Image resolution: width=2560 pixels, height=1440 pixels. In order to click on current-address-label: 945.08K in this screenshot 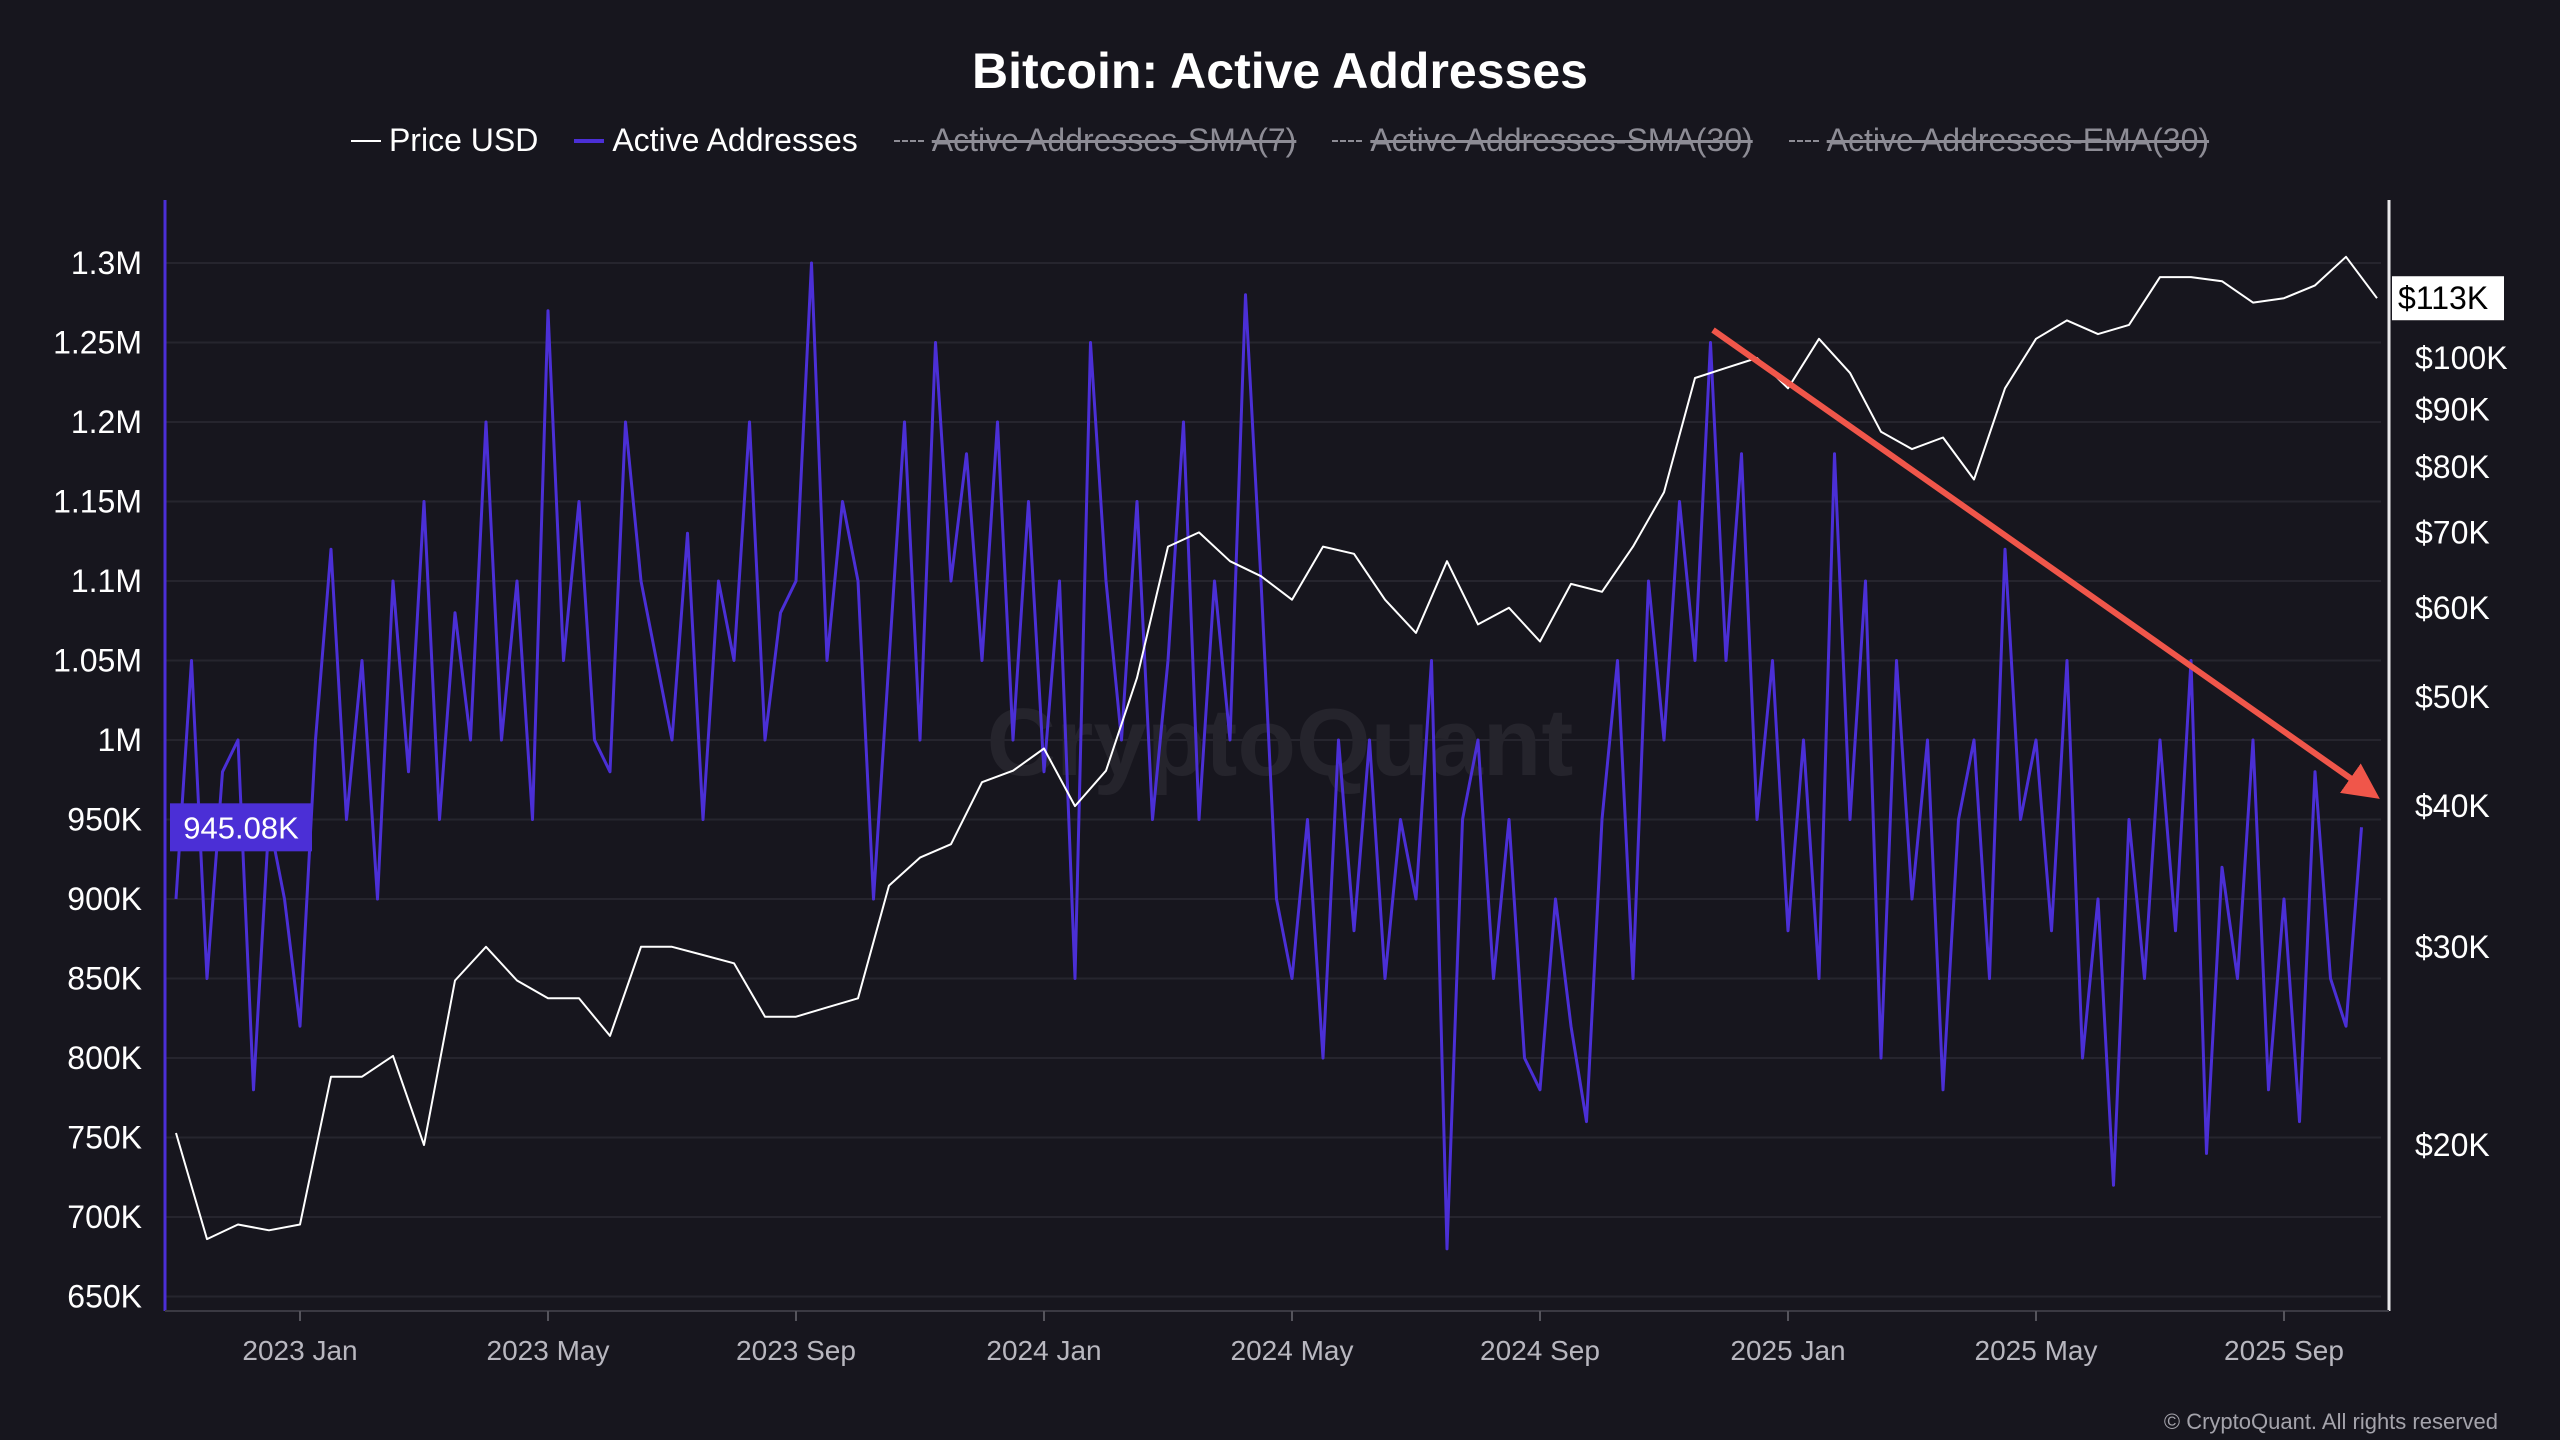, I will do `click(241, 827)`.